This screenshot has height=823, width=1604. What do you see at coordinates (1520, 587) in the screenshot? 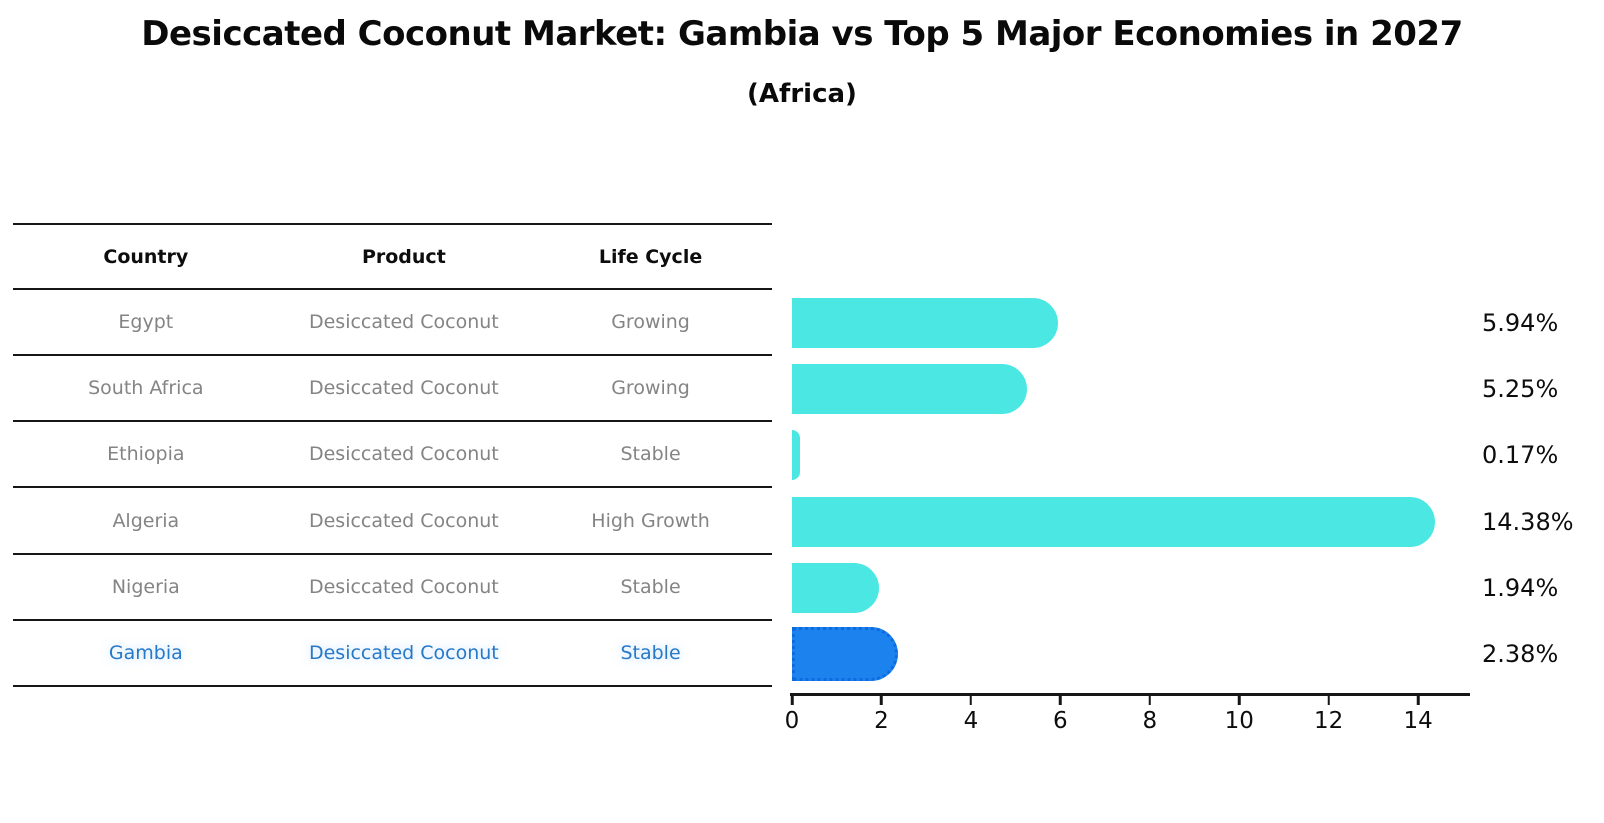
I see `value-label: 1.94%` at bounding box center [1520, 587].